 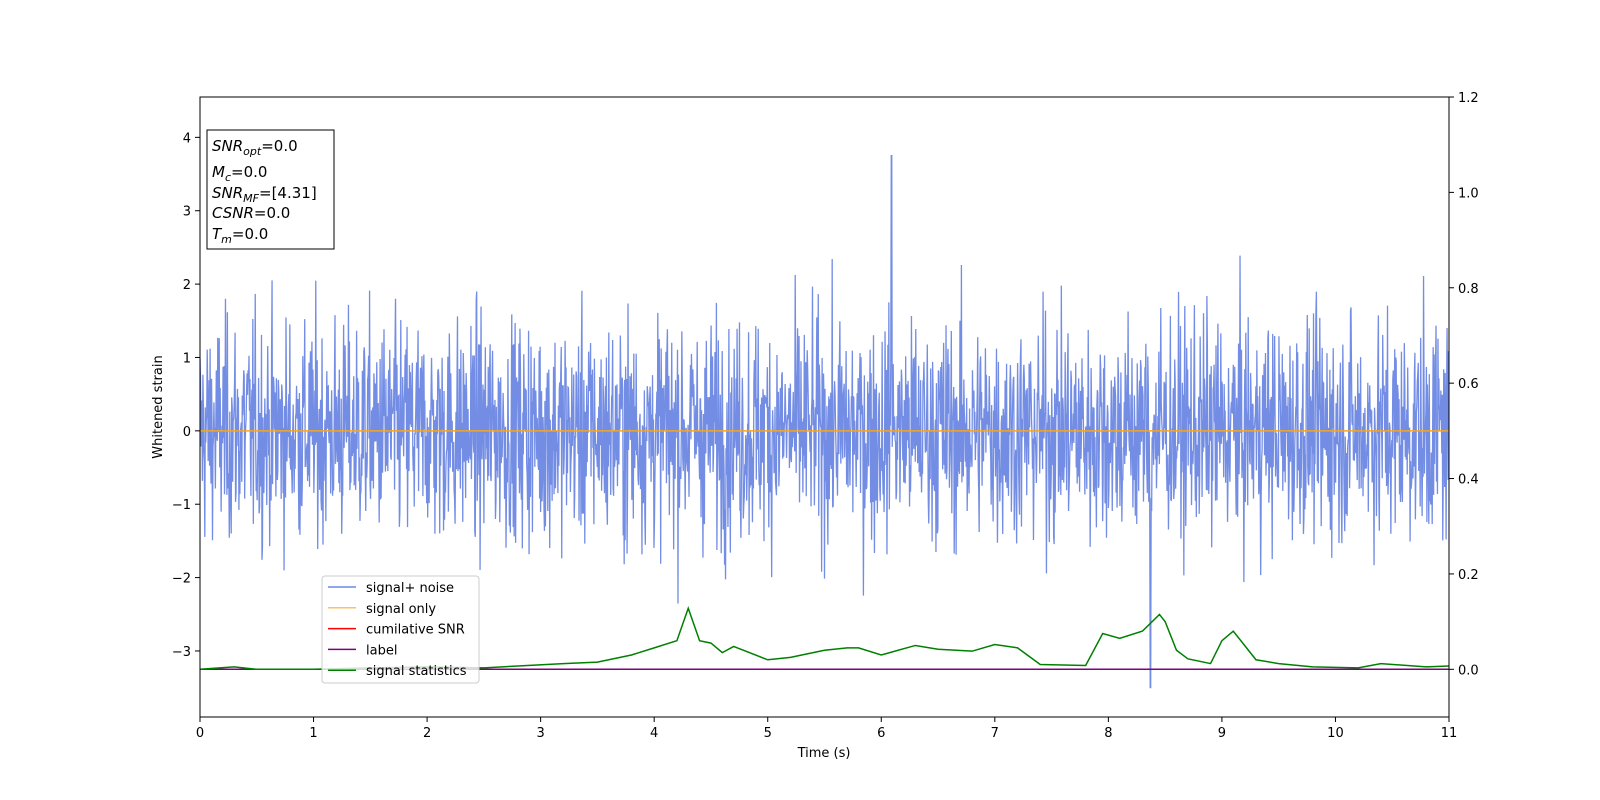 I want to click on y-tick-label: −3, so click(x=181, y=652).